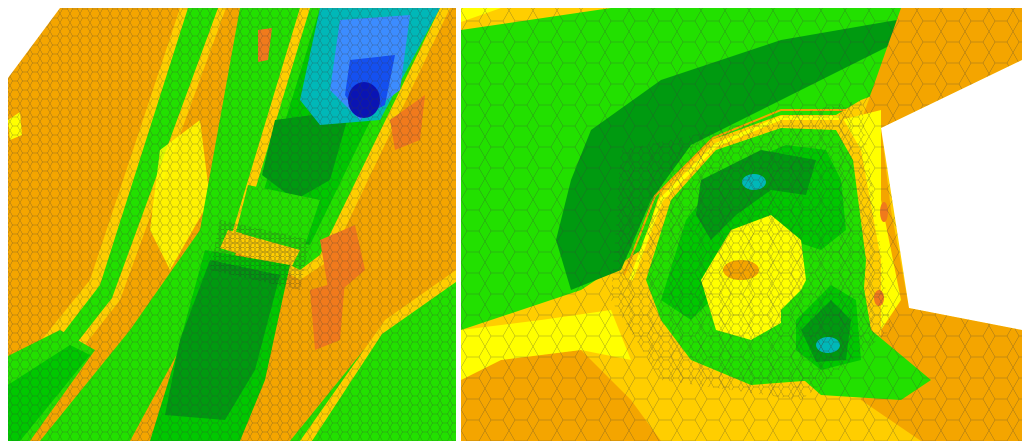 The image size is (1022, 441). I want to click on mesh-overlay-fine, so click(260, 255).